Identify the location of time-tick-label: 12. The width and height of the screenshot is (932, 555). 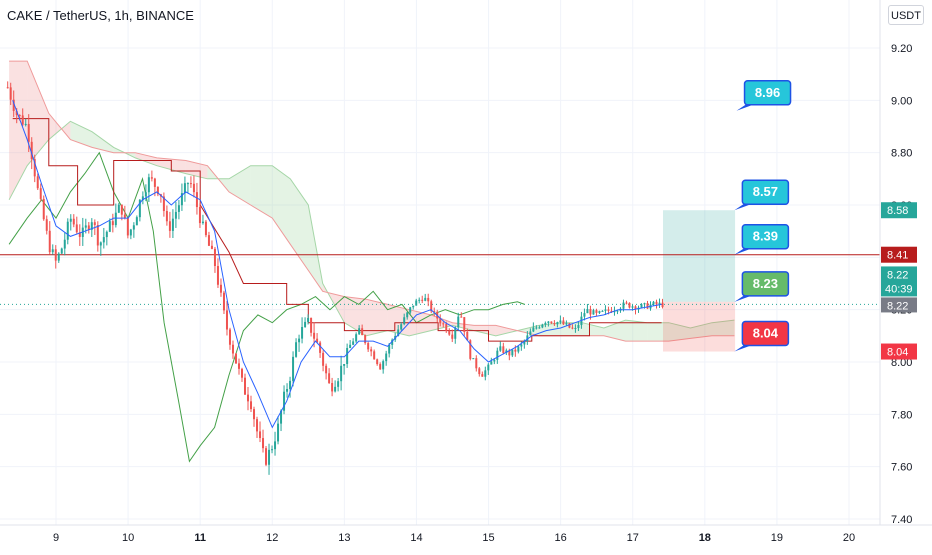
(272, 538).